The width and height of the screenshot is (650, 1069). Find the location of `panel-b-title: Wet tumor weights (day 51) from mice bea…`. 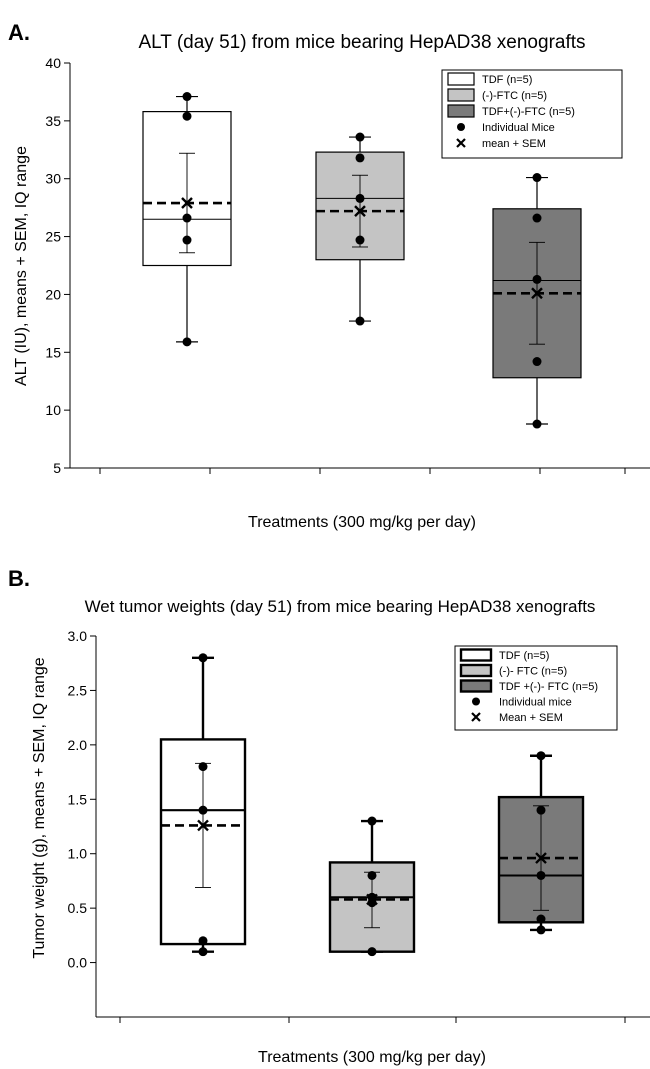

panel-b-title: Wet tumor weights (day 51) from mice bea… is located at coordinates (340, 606).